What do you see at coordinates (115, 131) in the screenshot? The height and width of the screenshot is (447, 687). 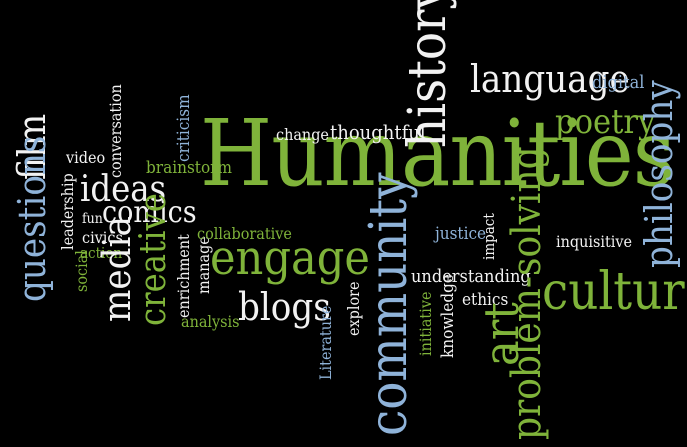 I see `word-conversation: conversation` at bounding box center [115, 131].